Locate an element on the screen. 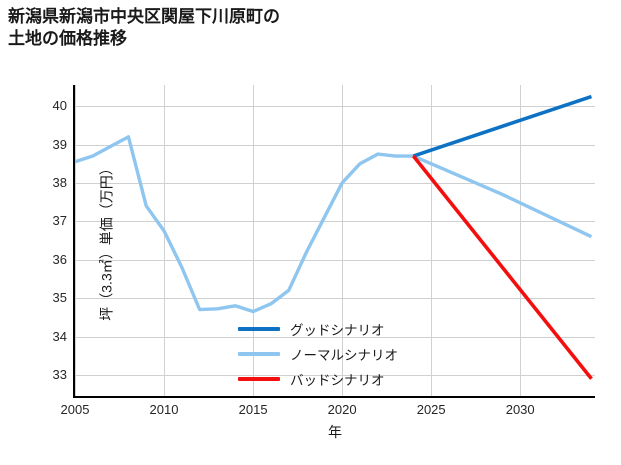 This screenshot has height=465, width=621. legend-label: ノーマルシナリオ is located at coordinates (344, 355).